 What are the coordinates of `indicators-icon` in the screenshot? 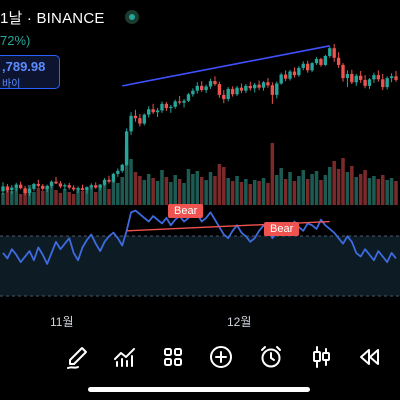 It's located at (124, 357).